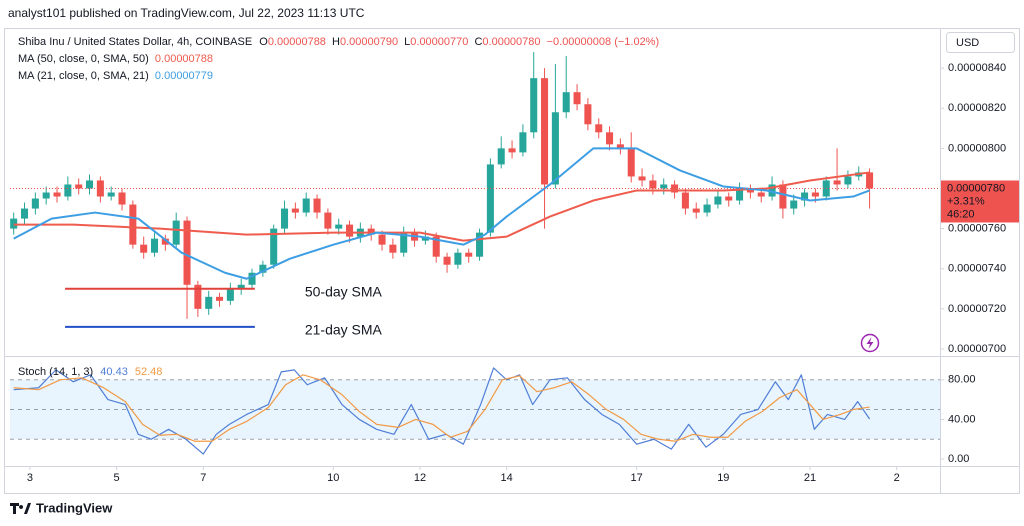 The height and width of the screenshot is (526, 1024). What do you see at coordinates (90, 372) in the screenshot?
I see `stoch-legend: Stoch (14, 1, 3) 40.43 52.48` at bounding box center [90, 372].